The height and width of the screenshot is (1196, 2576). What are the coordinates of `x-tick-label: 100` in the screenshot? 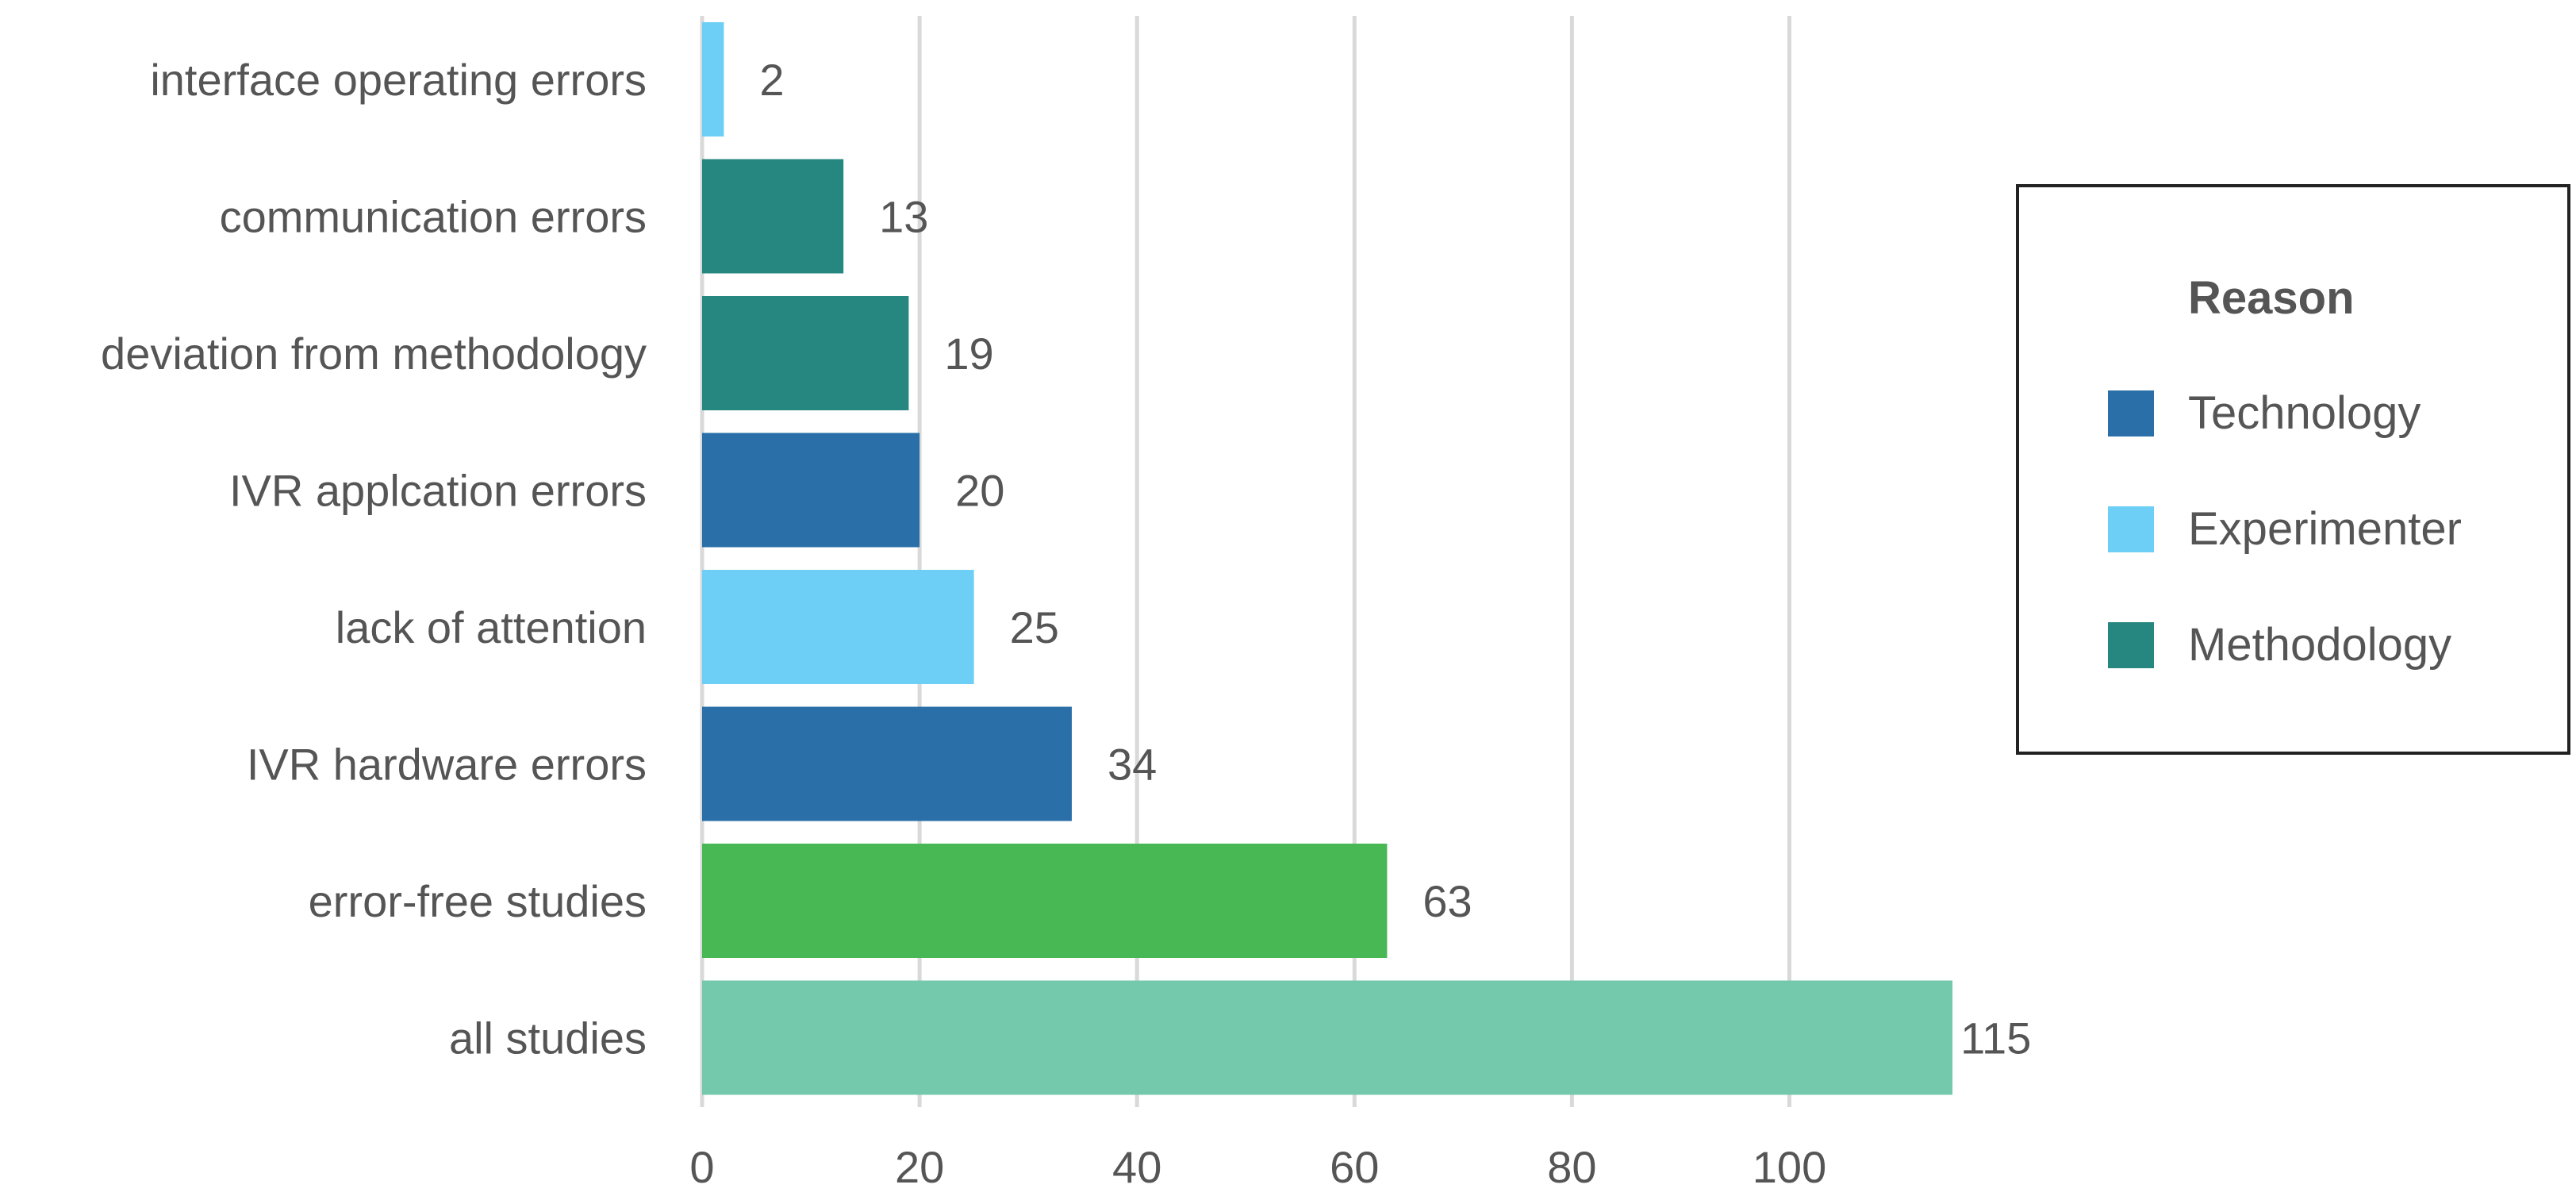 It's located at (1789, 1167).